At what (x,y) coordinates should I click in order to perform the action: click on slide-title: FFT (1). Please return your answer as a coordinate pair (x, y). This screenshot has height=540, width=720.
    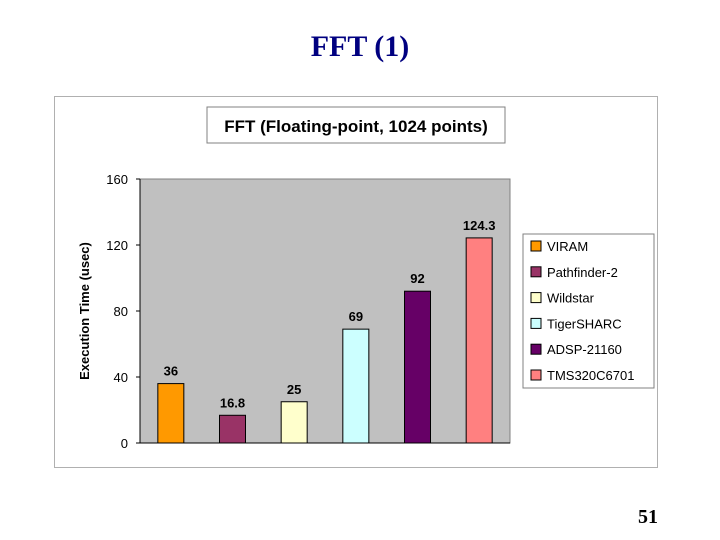
    Looking at the image, I should click on (360, 46).